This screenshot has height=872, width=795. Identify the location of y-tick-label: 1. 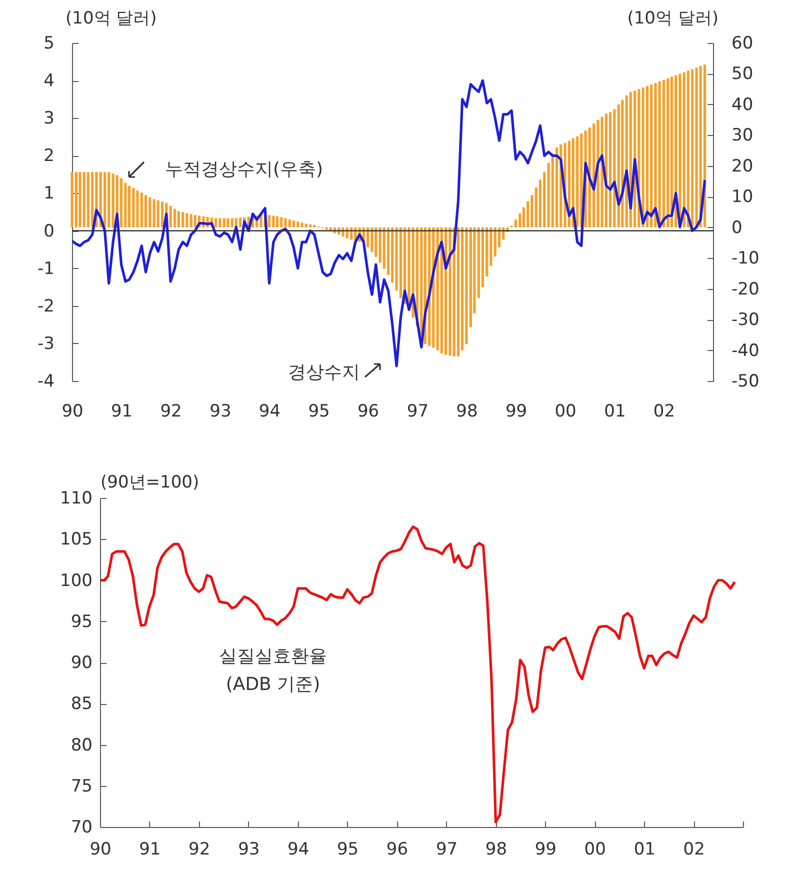
(49, 194).